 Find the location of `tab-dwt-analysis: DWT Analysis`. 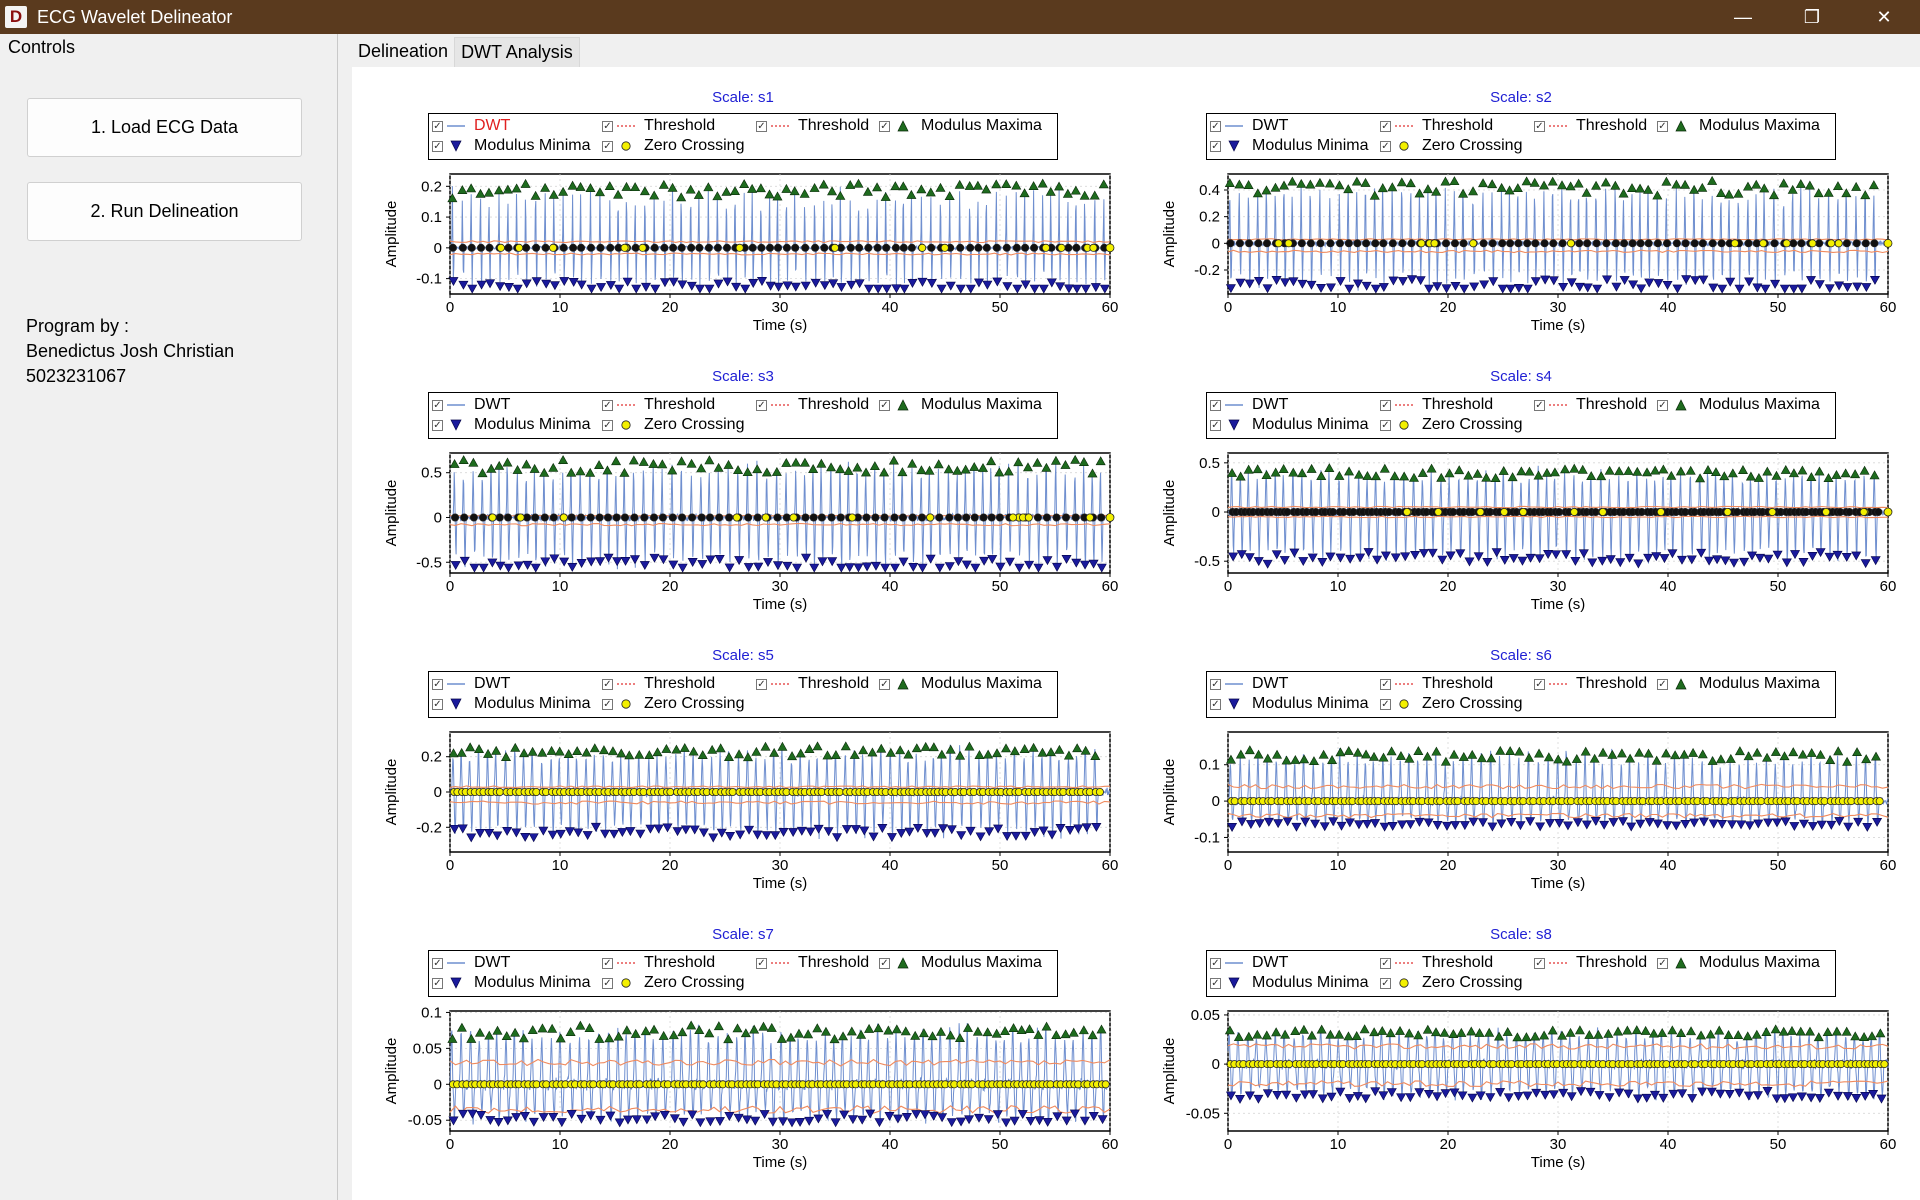

tab-dwt-analysis: DWT Analysis is located at coordinates (517, 52).